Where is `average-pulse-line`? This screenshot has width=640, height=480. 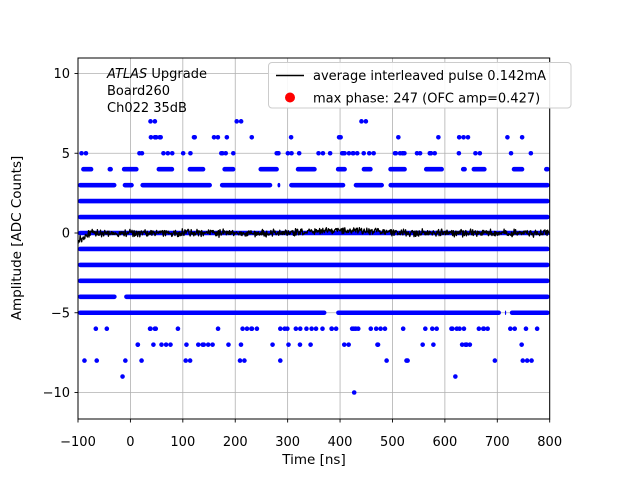
average-pulse-line is located at coordinates (314, 236).